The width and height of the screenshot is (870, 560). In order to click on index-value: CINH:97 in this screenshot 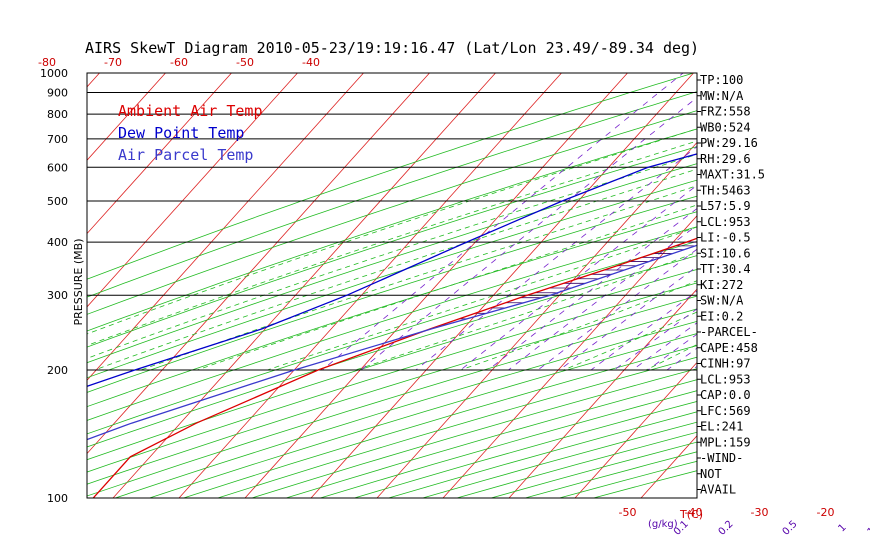, I will do `click(725, 364)`.